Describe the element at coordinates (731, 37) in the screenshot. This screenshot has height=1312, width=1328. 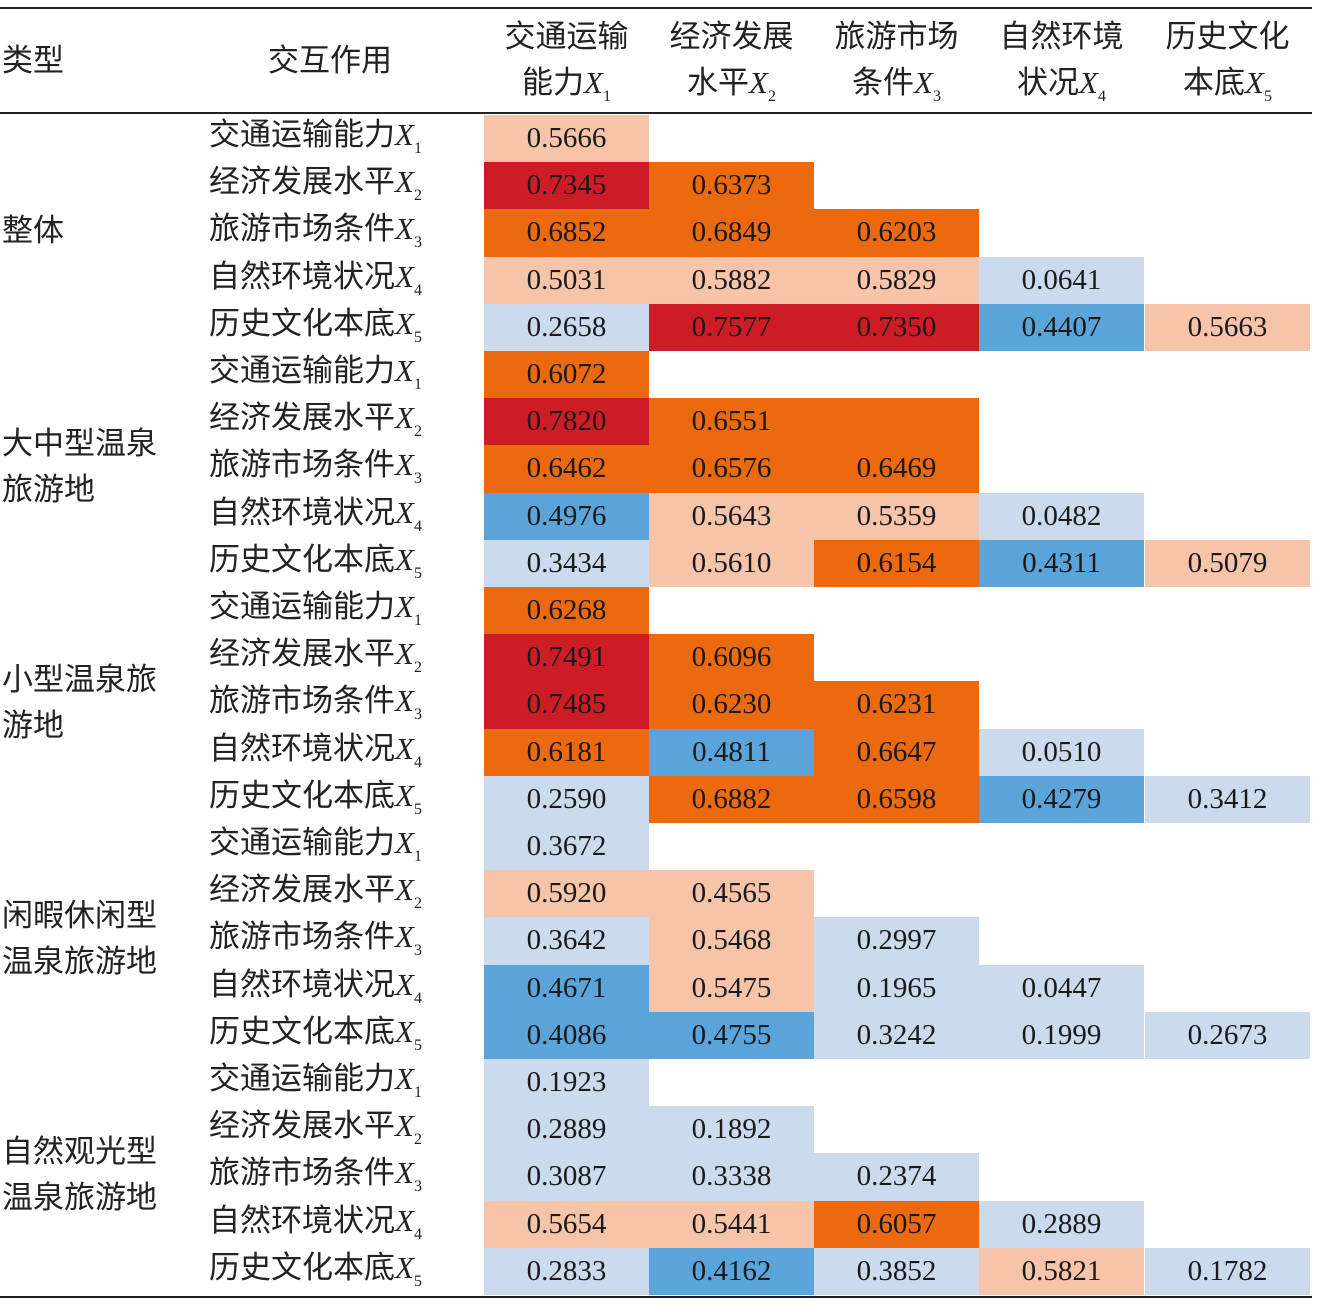
I see `column-header-line1: 经济发展` at that location.